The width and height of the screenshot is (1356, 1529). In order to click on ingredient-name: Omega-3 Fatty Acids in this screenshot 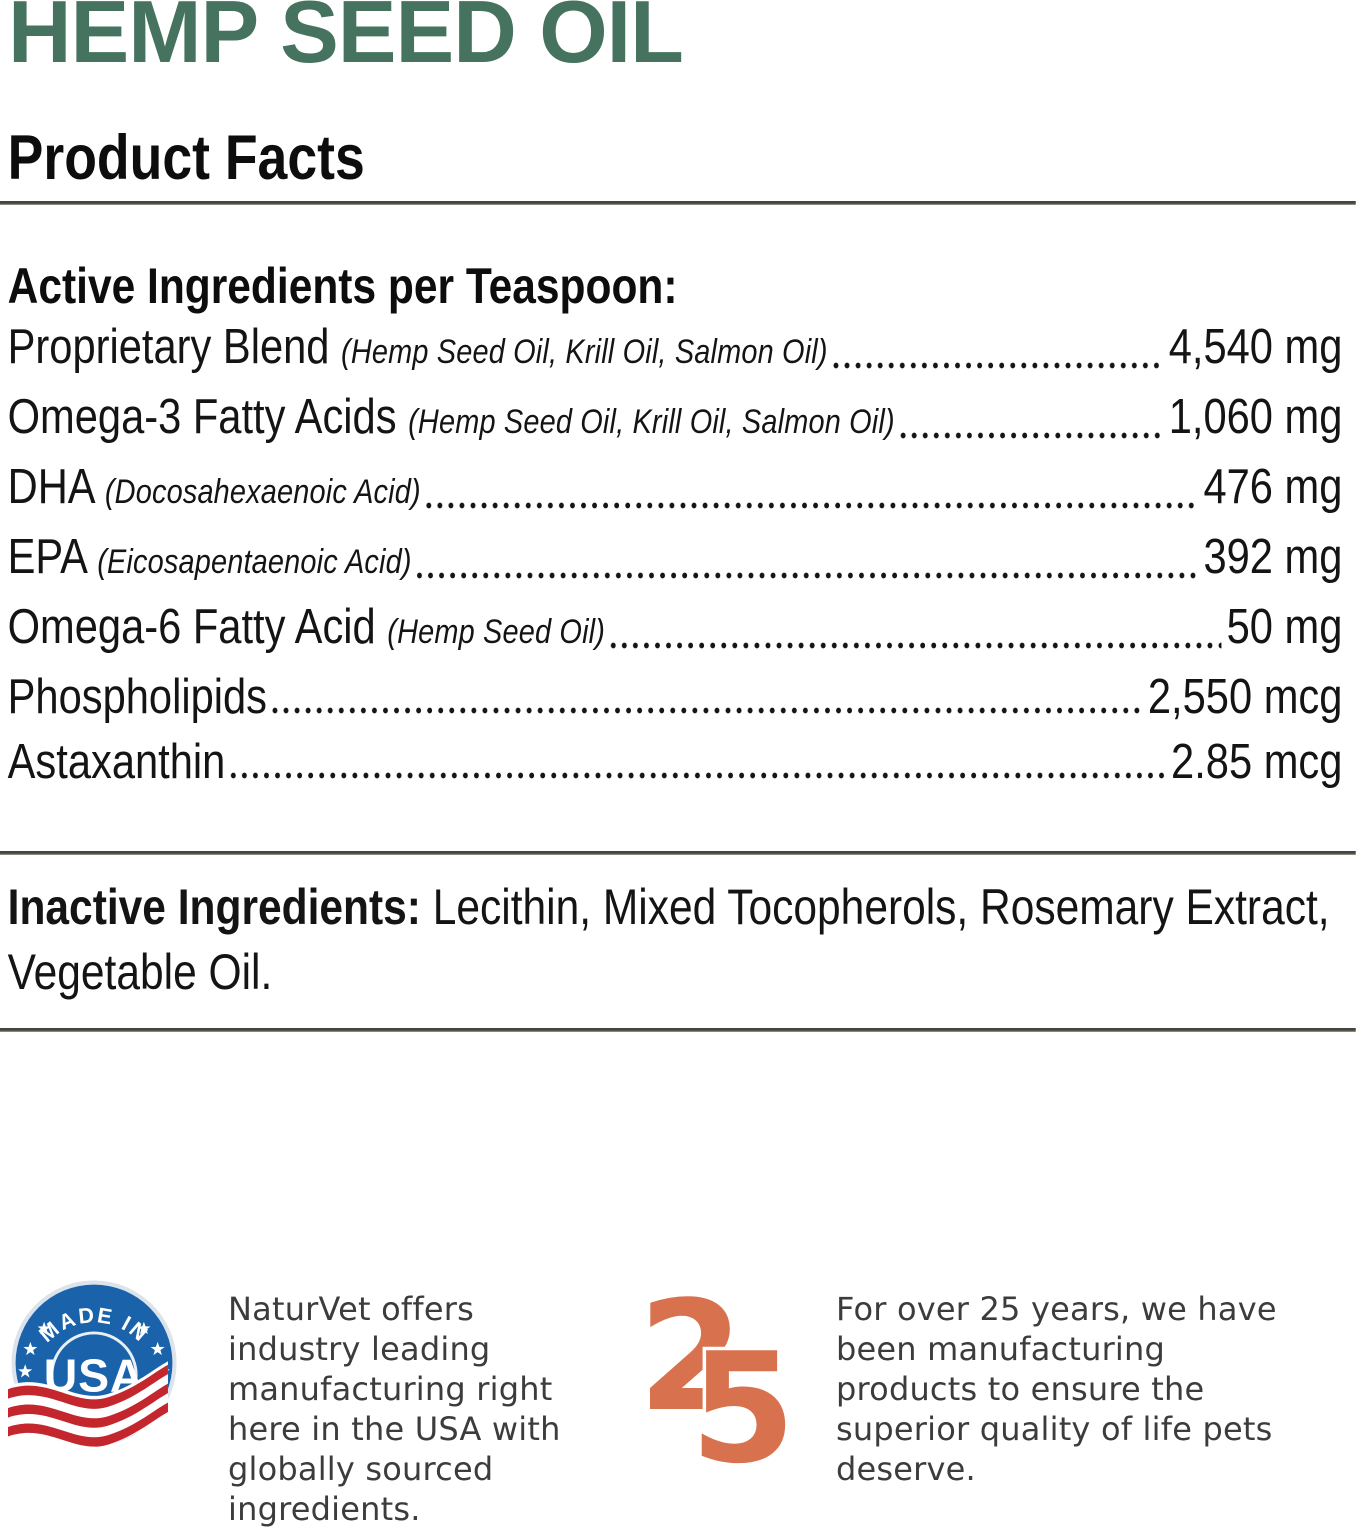, I will do `click(202, 417)`.